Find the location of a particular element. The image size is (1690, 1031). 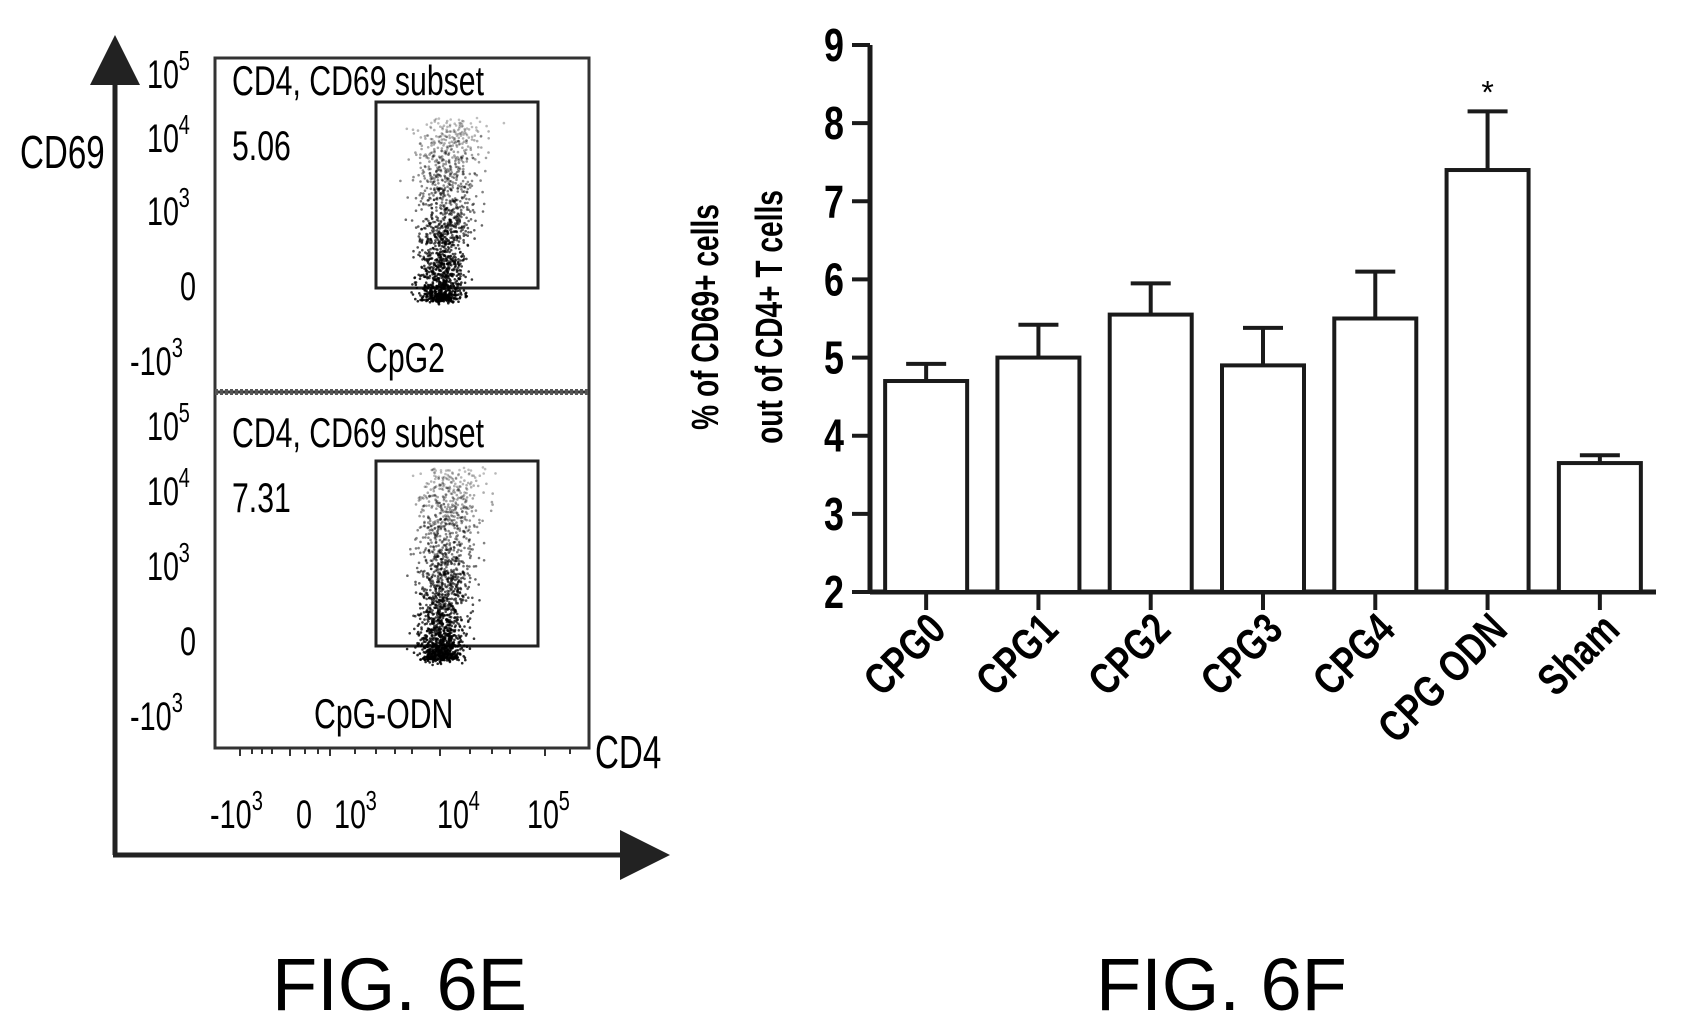

y-tick-top-4: -10 is located at coordinates (151, 361).